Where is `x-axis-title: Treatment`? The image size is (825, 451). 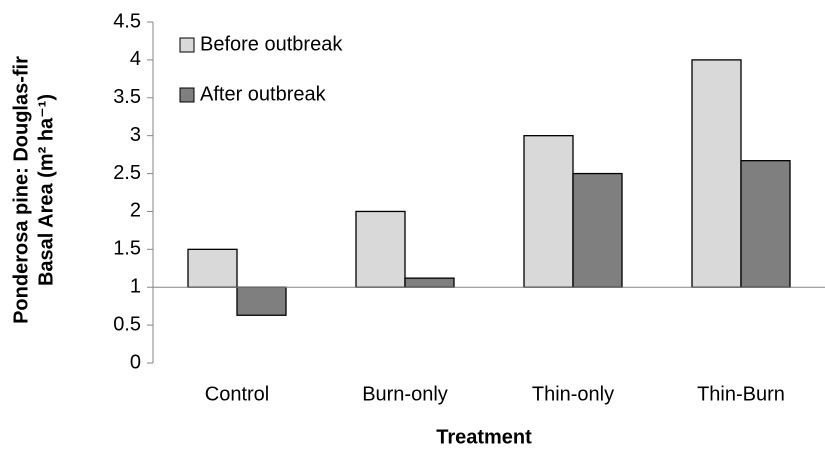
x-axis-title: Treatment is located at coordinates (484, 437).